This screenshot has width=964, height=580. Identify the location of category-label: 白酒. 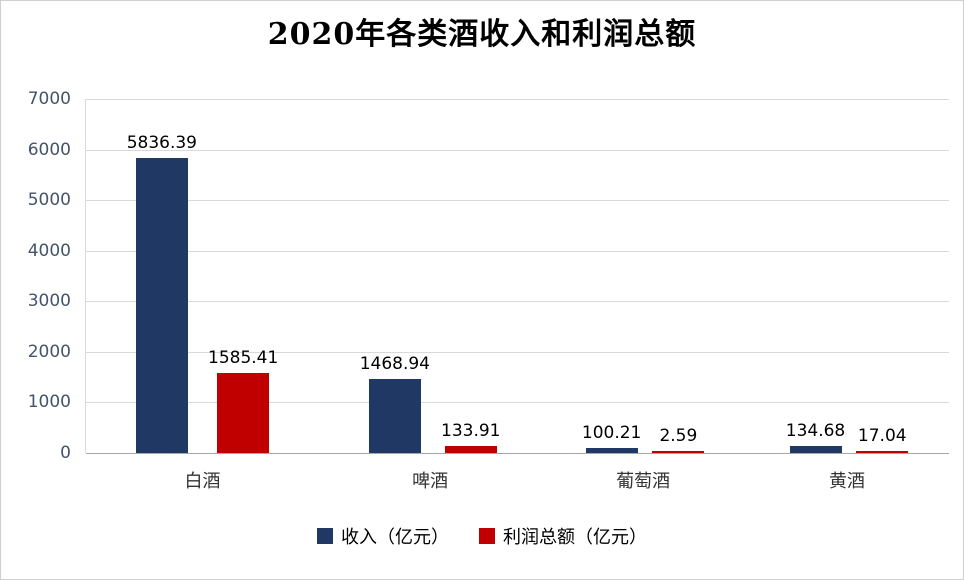
(202, 481).